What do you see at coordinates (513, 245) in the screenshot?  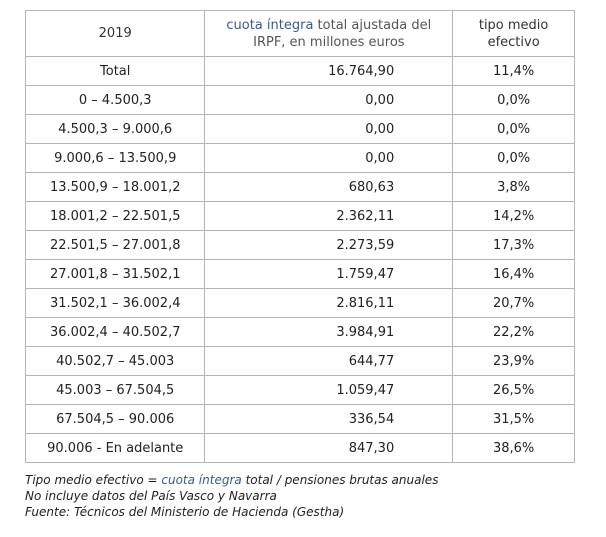 I see `table-cell: 17,3%` at bounding box center [513, 245].